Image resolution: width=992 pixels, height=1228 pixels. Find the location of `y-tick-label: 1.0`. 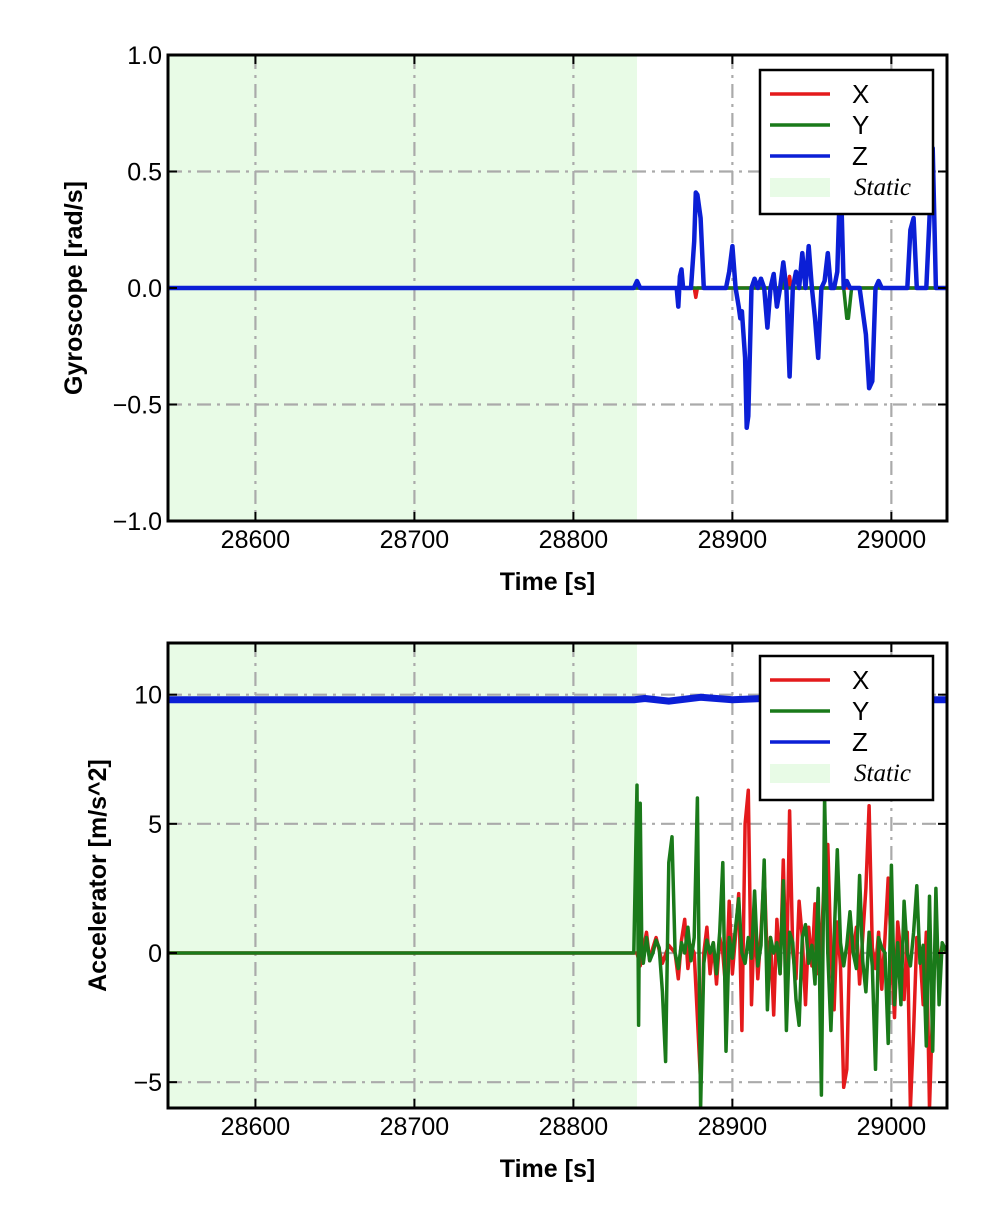

y-tick-label: 1.0 is located at coordinates (144, 56).